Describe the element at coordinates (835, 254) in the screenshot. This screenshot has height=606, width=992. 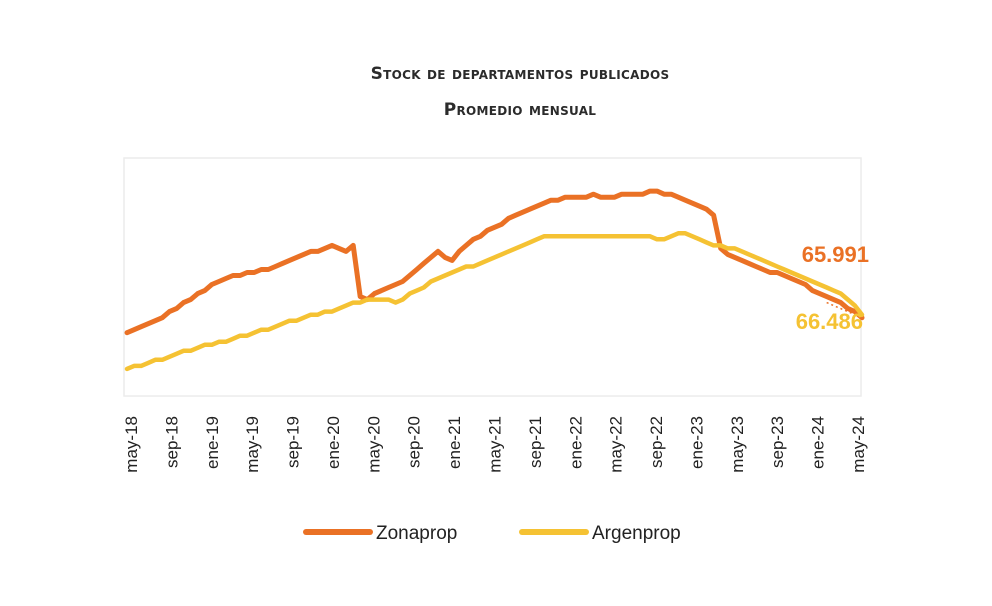
I see `zonaprop-end-label: 65.991` at that location.